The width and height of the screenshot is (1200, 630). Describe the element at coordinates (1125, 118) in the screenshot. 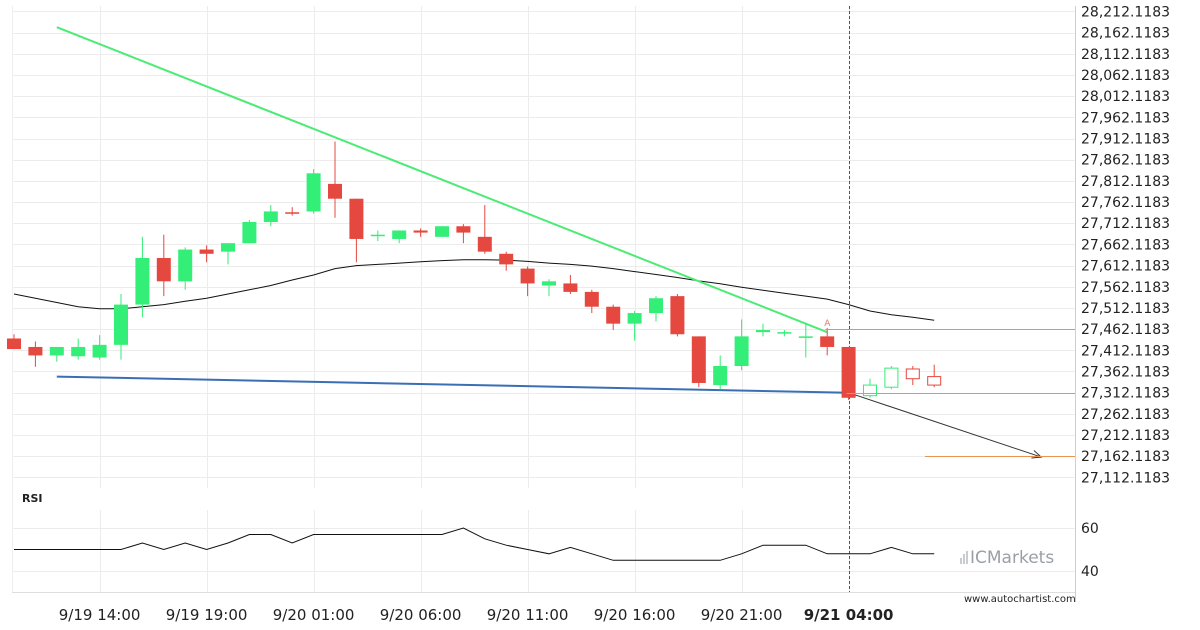

I see `price-tick-label: 27,962.1183` at that location.